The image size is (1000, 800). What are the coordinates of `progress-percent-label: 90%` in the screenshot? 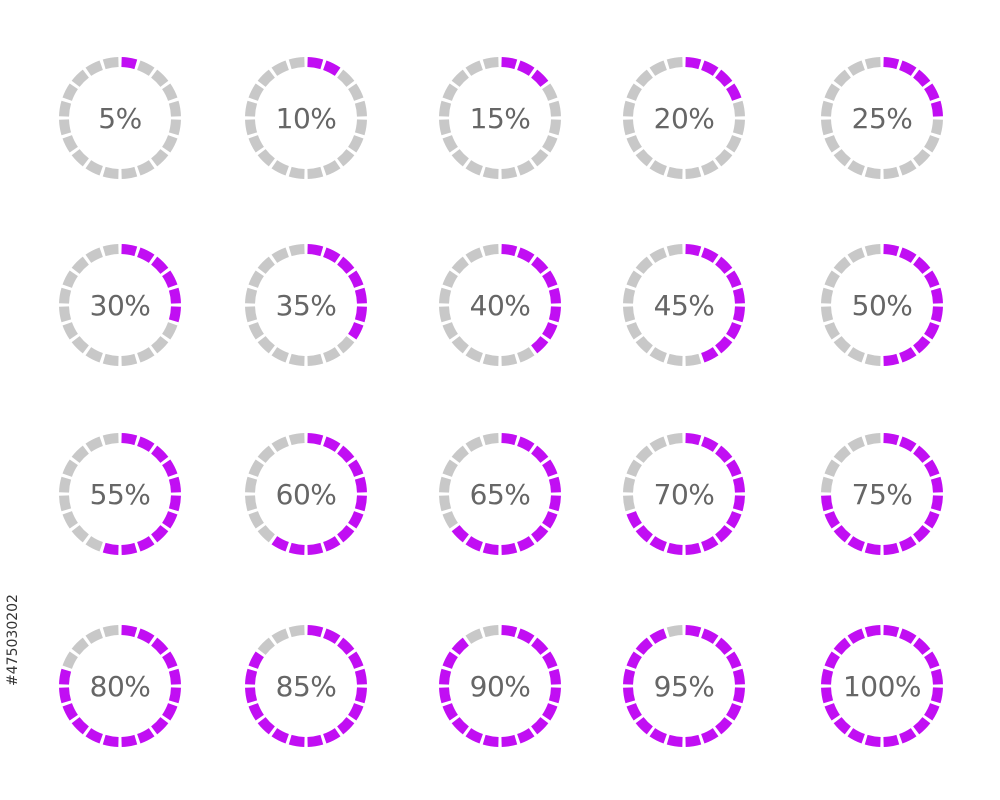 It's located at (500, 686).